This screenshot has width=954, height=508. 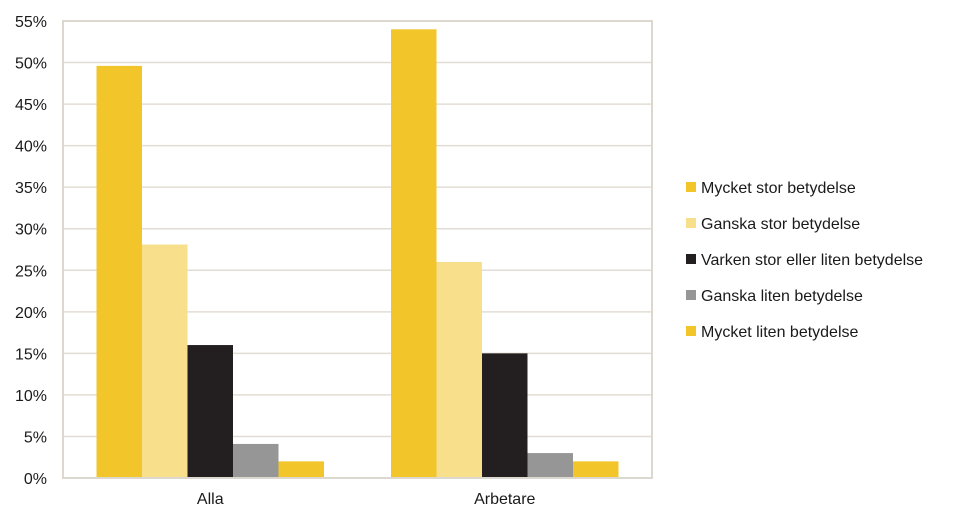 I want to click on legend-label: Varken stor eller liten betydelse, so click(x=812, y=260).